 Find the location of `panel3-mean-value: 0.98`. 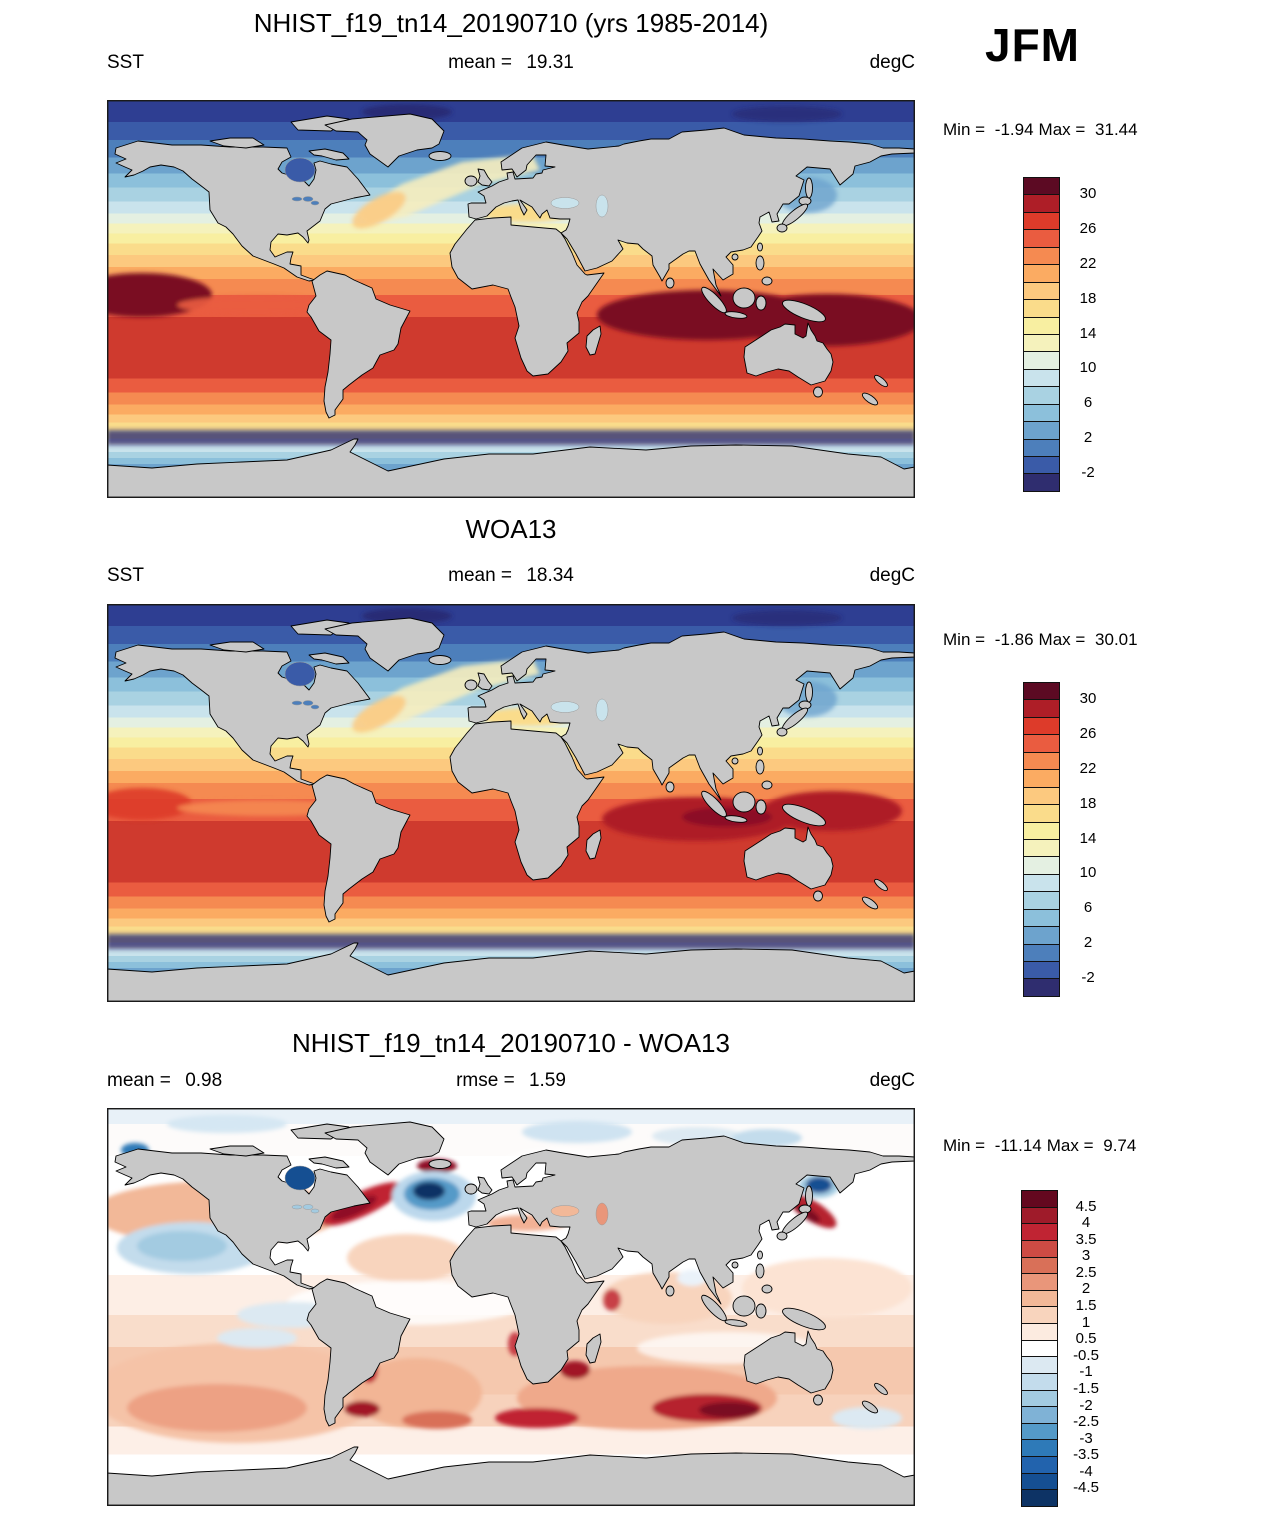

panel3-mean-value: 0.98 is located at coordinates (204, 1080).